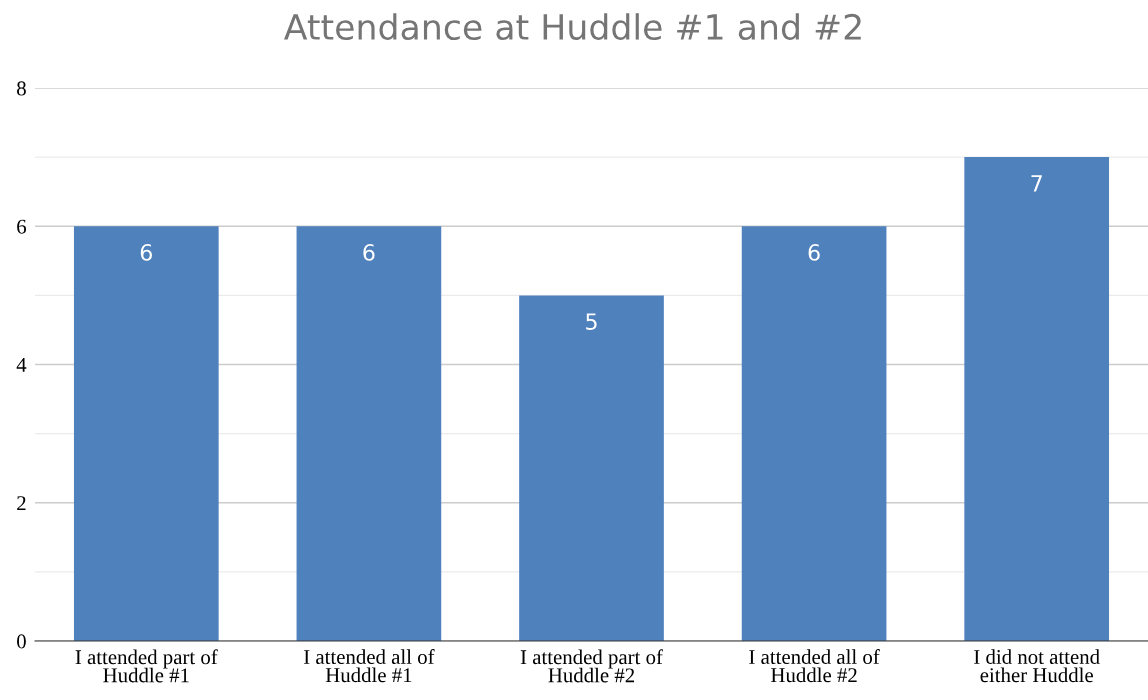 This screenshot has width=1148, height=700. What do you see at coordinates (1037, 666) in the screenshot?
I see `x-tick-label: I did not attend either Huddle` at bounding box center [1037, 666].